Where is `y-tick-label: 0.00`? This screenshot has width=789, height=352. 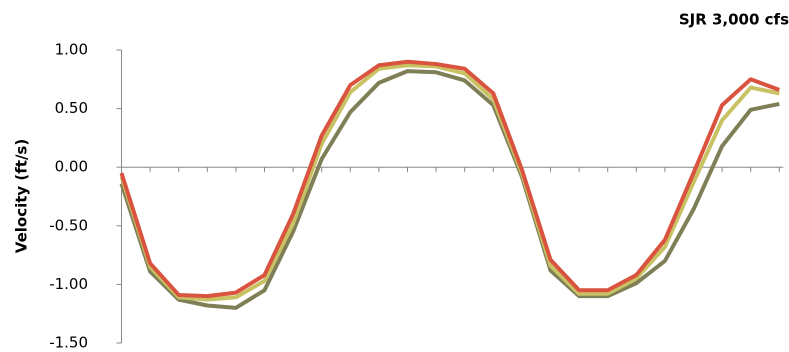
y-tick-label: 0.00 is located at coordinates (71, 167).